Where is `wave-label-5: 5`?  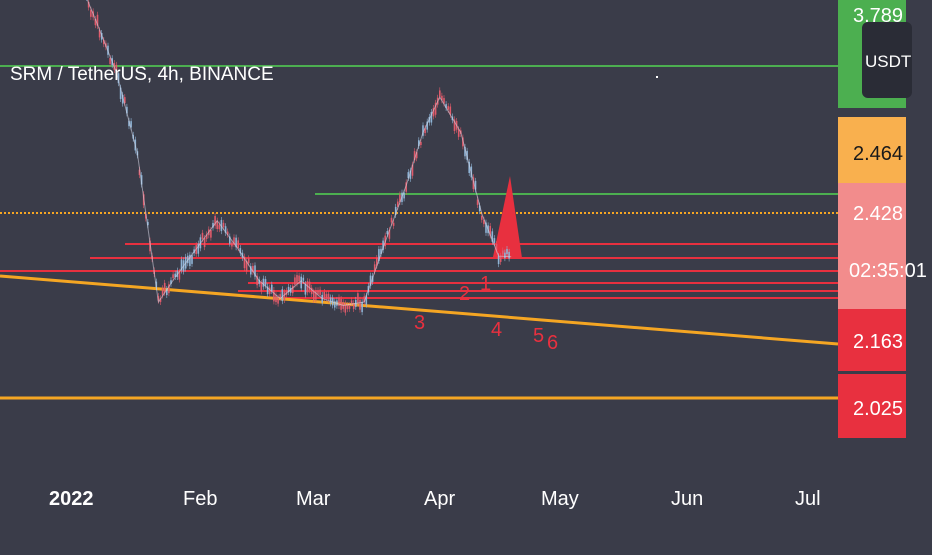
wave-label-5: 5 is located at coordinates (538, 336).